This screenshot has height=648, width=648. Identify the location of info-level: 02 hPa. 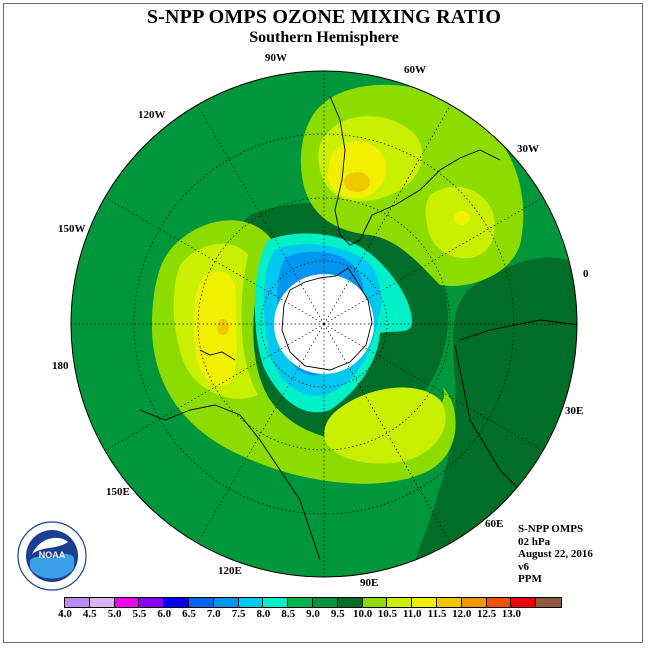
(534, 541).